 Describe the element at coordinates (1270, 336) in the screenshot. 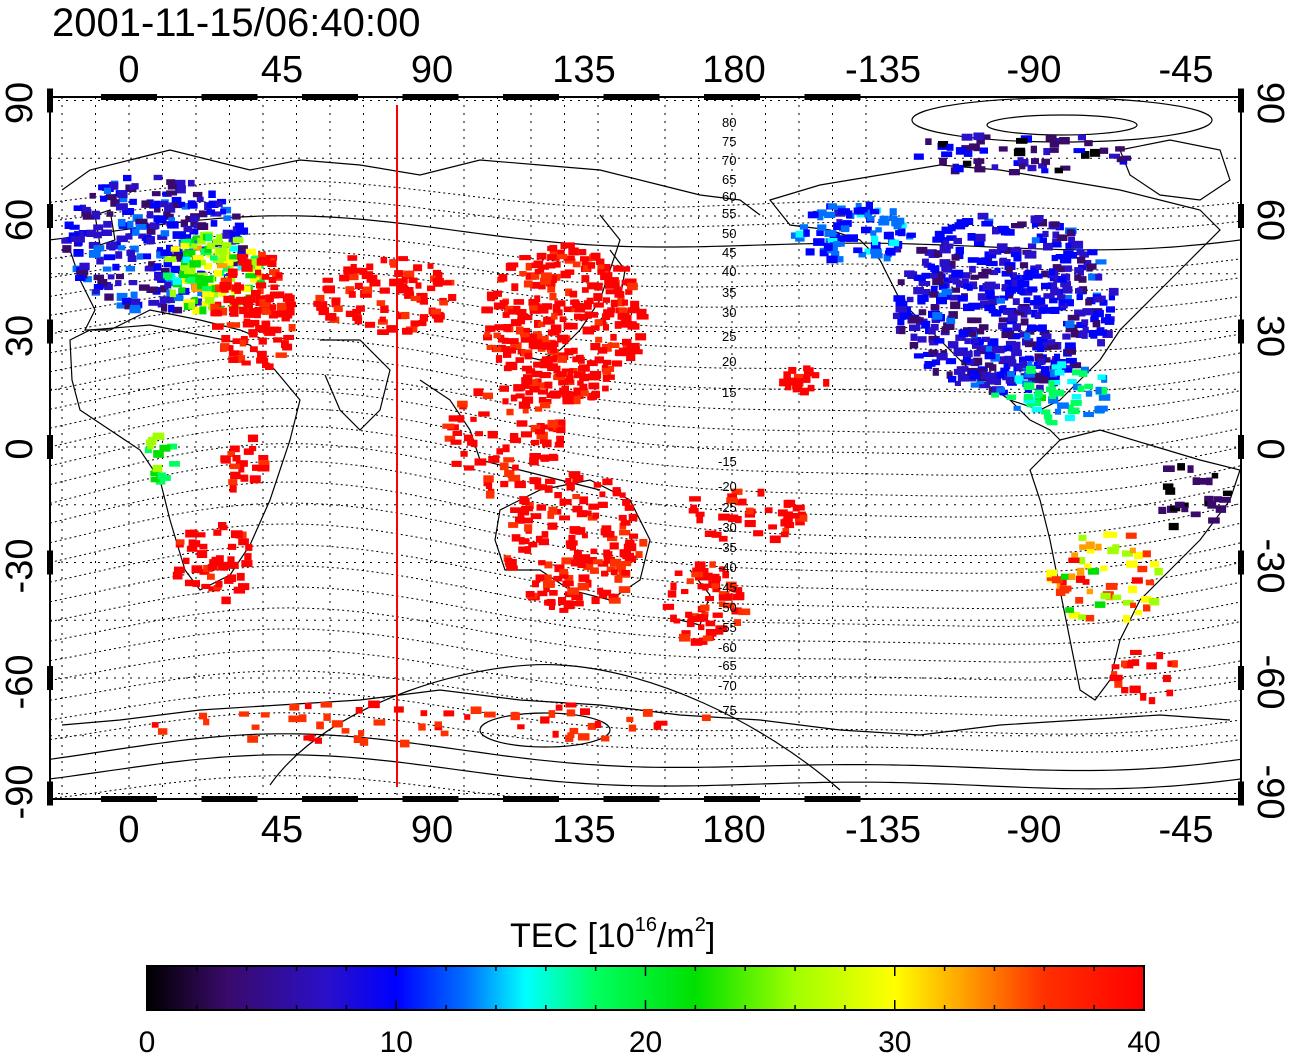

I see `lat-tick-label: 30` at that location.